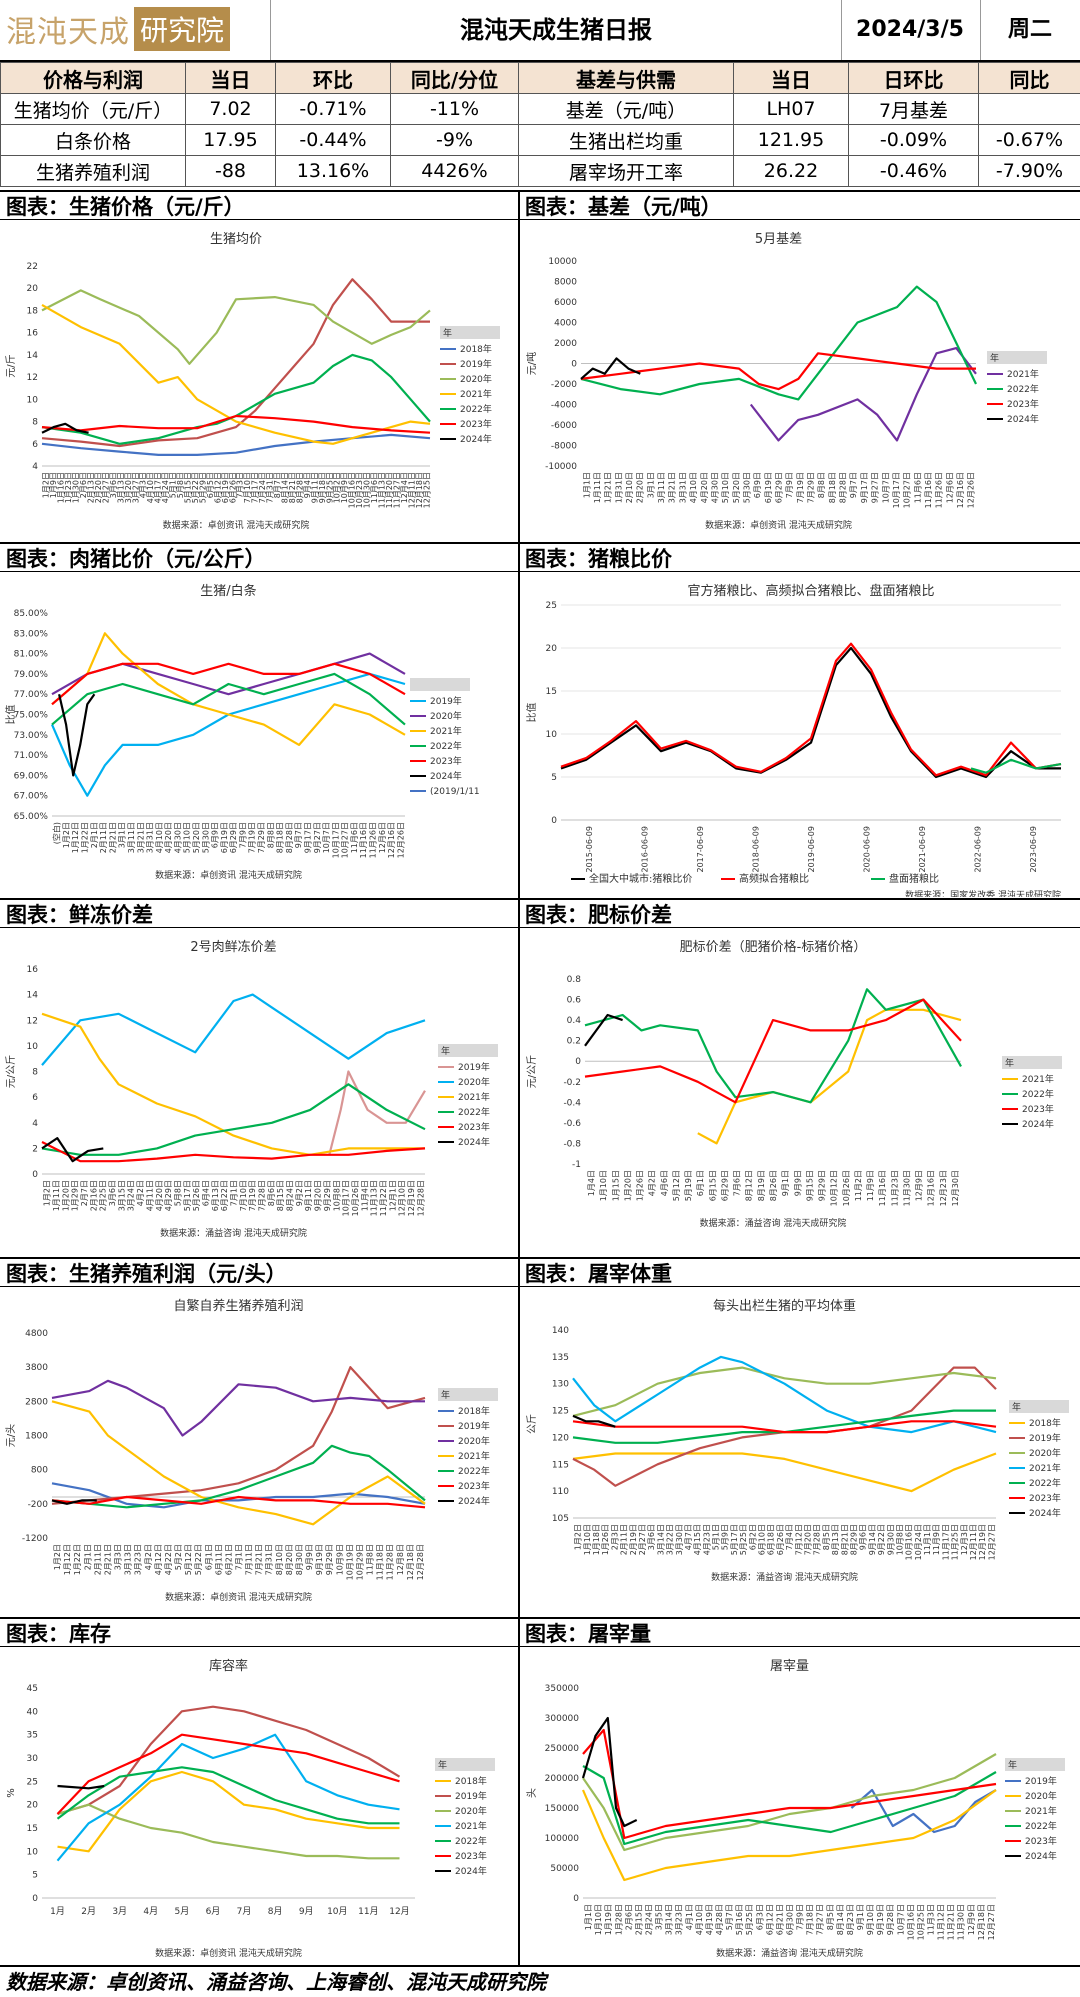 This screenshot has width=1080, height=1997. Describe the element at coordinates (1041, 1796) in the screenshot. I see `legend-entry: 2020年` at that location.